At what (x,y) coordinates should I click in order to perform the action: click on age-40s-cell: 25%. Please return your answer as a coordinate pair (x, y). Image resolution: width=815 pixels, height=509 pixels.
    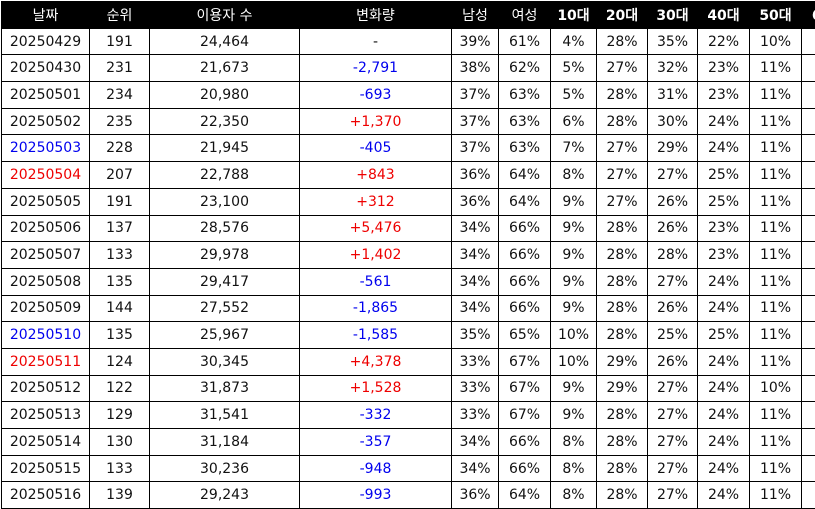
    Looking at the image, I should click on (724, 175).